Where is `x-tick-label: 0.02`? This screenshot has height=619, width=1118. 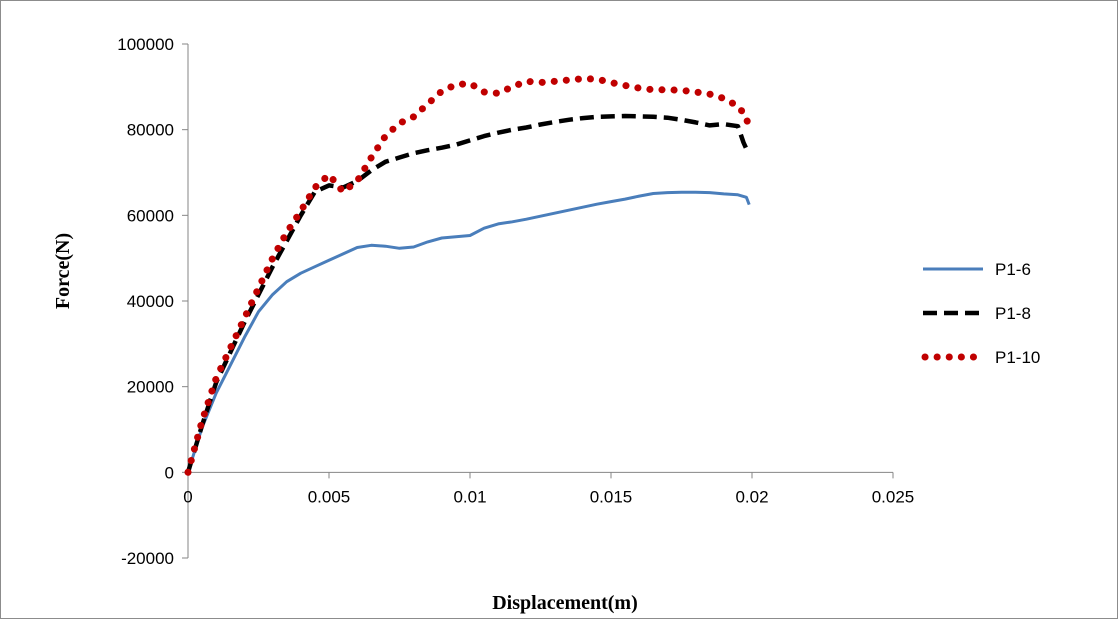
x-tick-label: 0.02 is located at coordinates (751, 496).